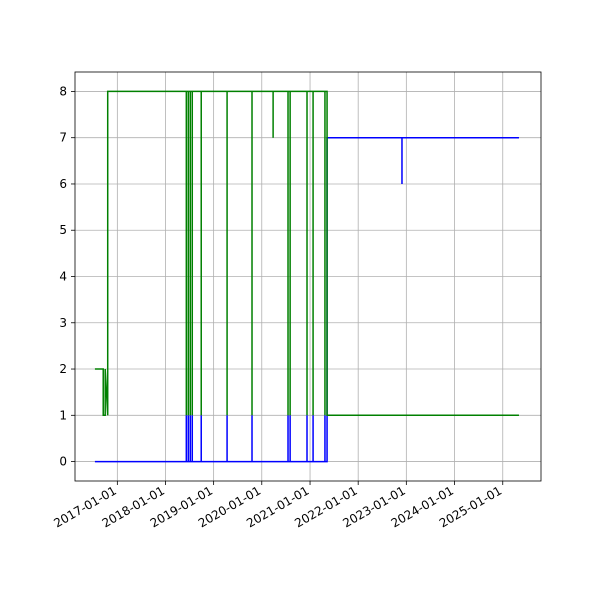  What do you see at coordinates (63, 230) in the screenshot?
I see `y-tick-label: 5` at bounding box center [63, 230].